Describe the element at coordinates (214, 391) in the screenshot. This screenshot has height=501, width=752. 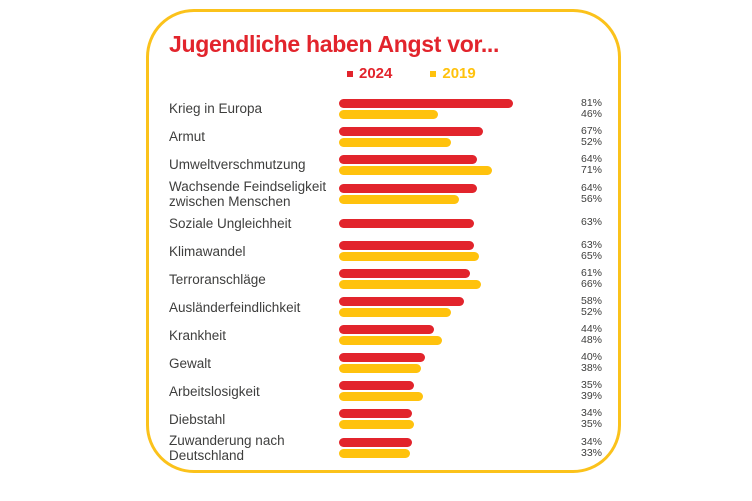
I see `category-label: Arbeitslosigkeit` at that location.